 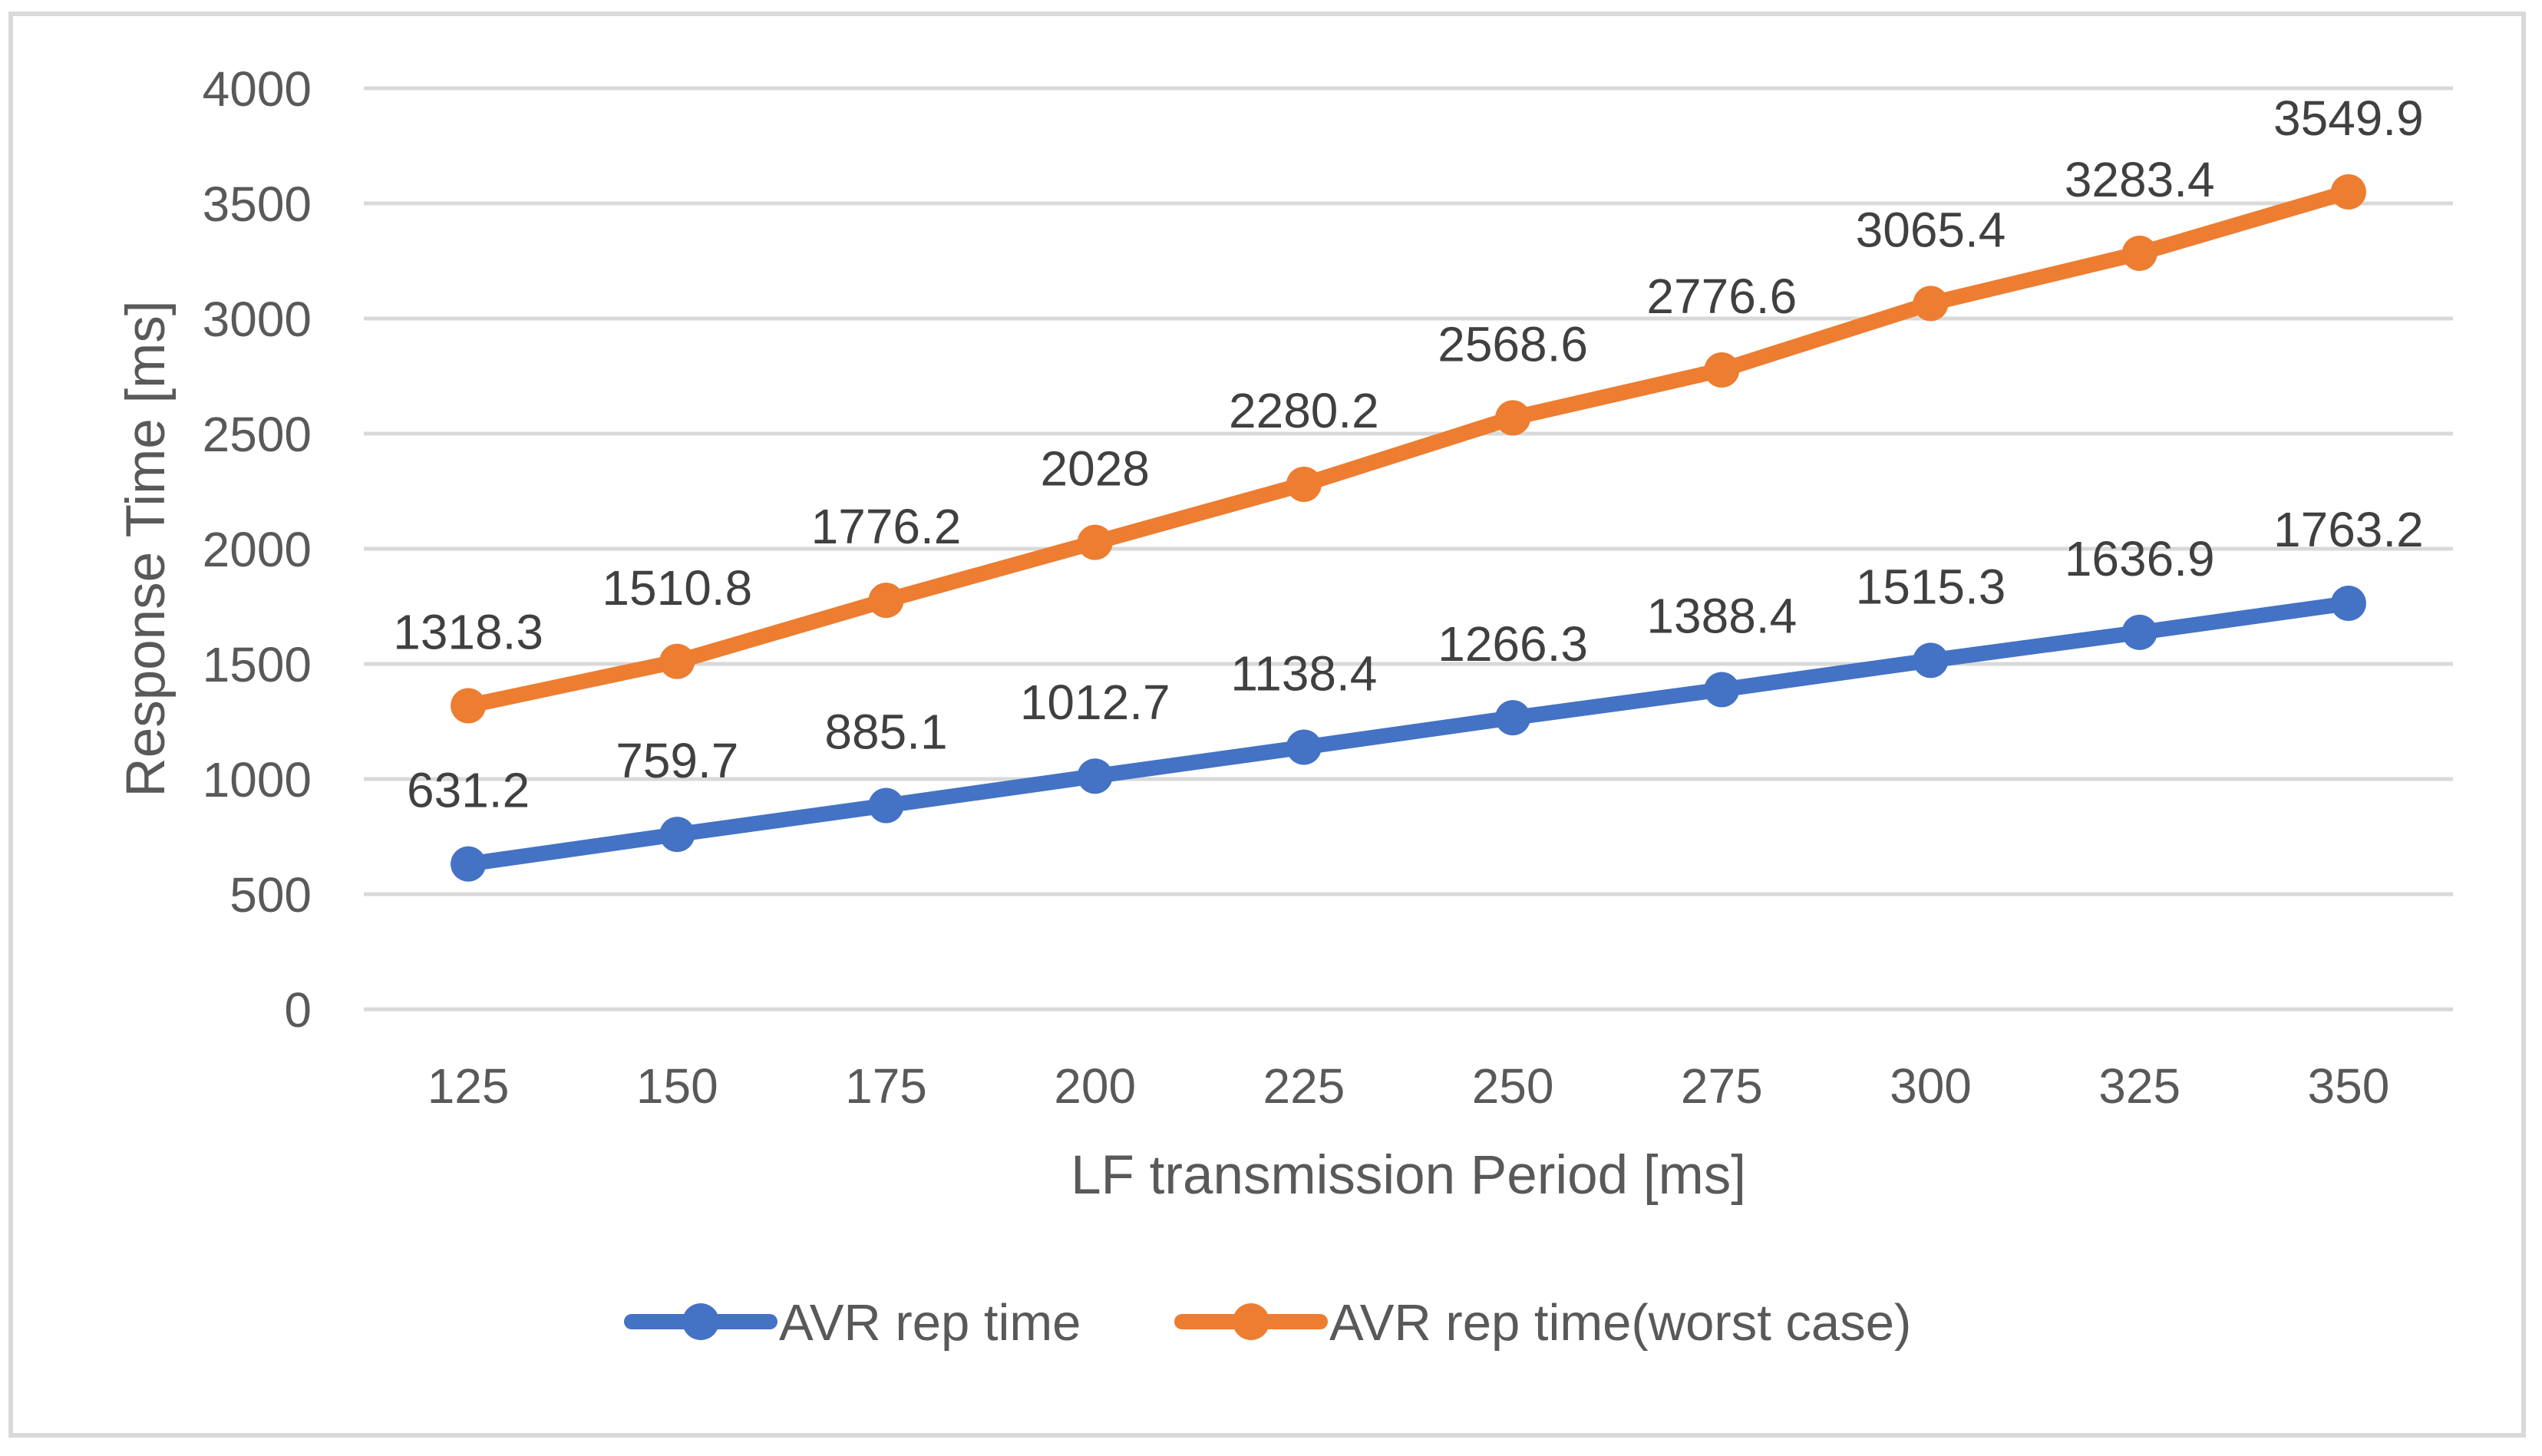 I want to click on legend: AVR rep time AVR rep time(worst case), so click(x=1267, y=1323).